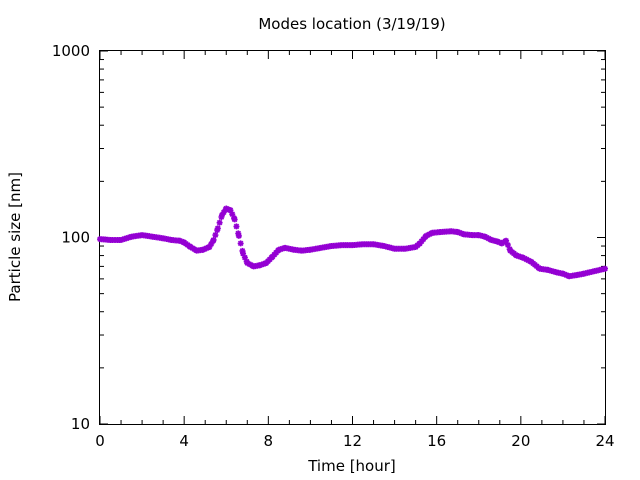  Describe the element at coordinates (75, 238) in the screenshot. I see `y-tick-label: 100` at that location.